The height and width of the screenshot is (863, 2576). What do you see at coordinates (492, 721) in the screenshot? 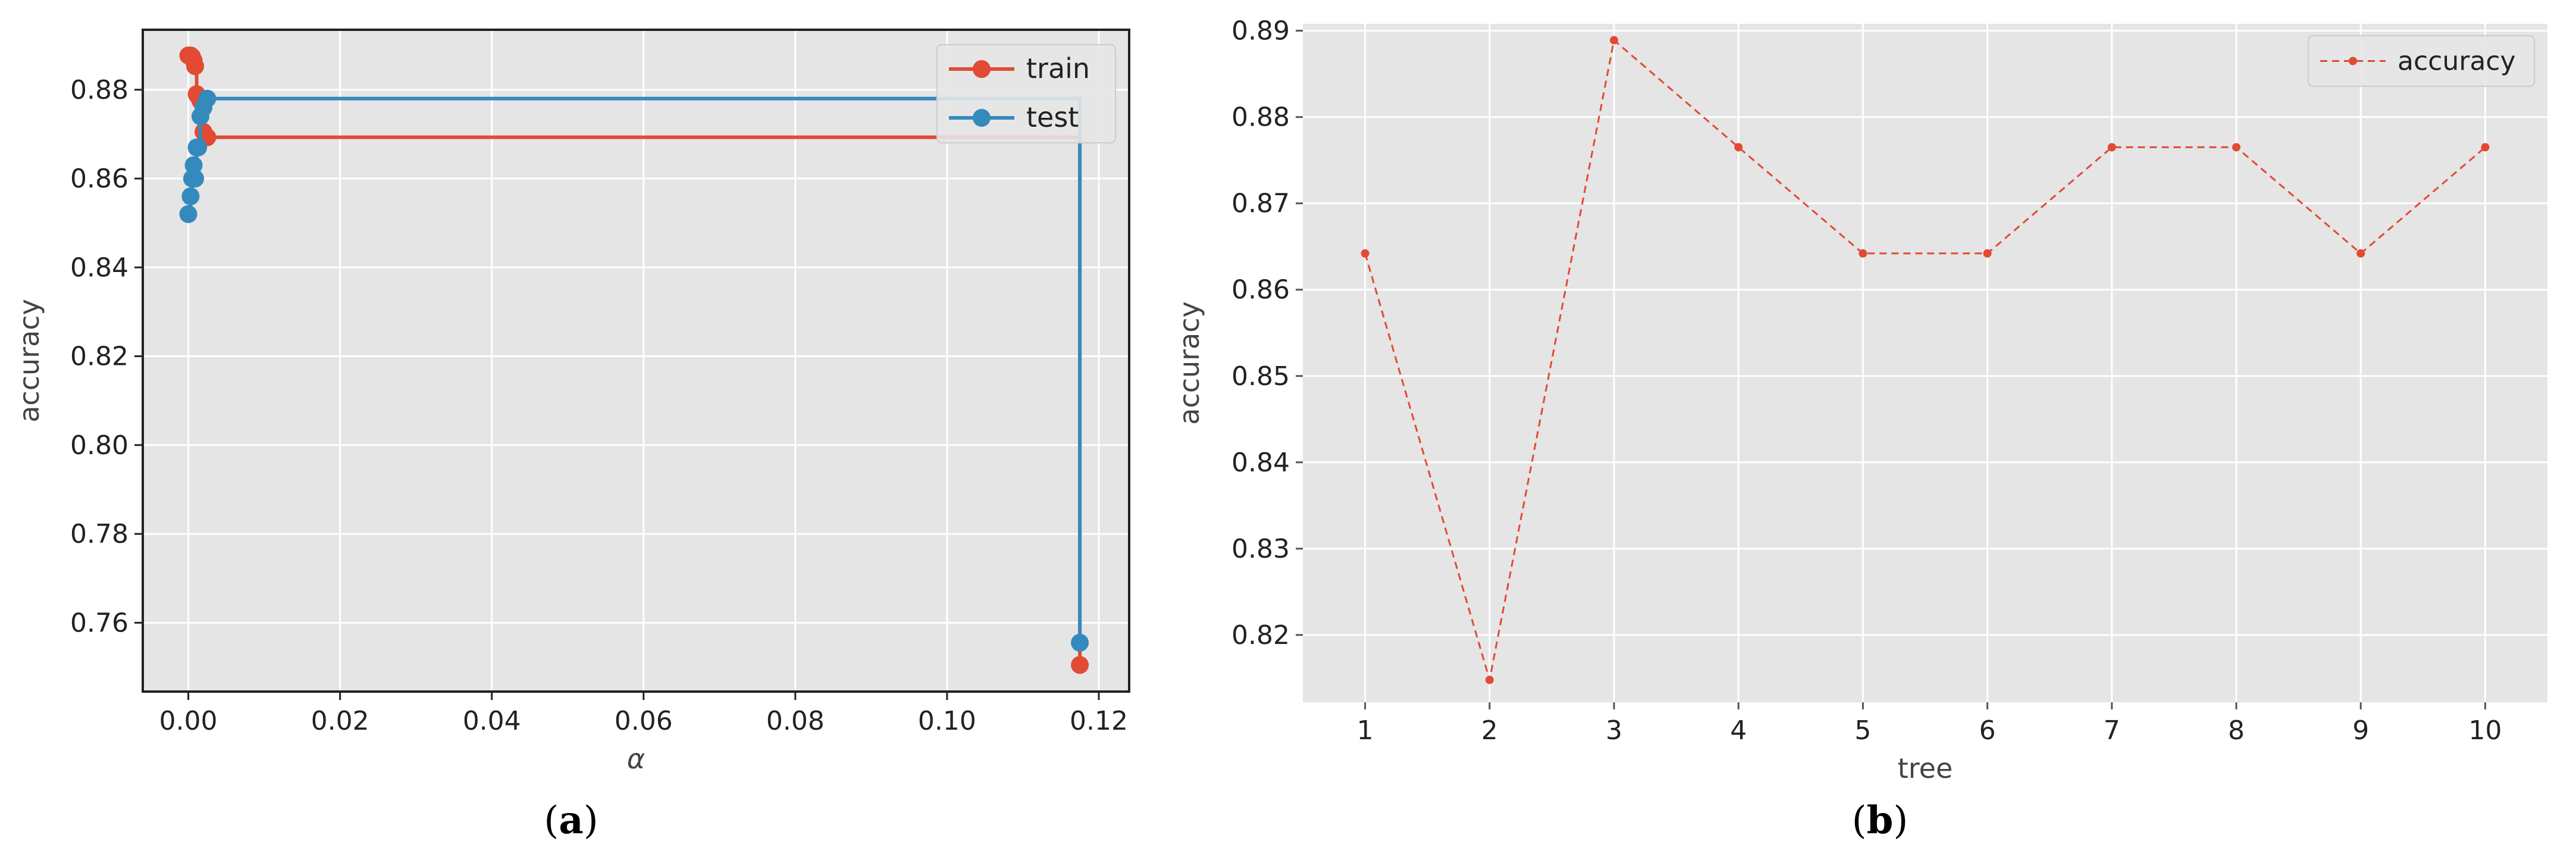
I see `x-tick-label: 0.04` at bounding box center [492, 721].